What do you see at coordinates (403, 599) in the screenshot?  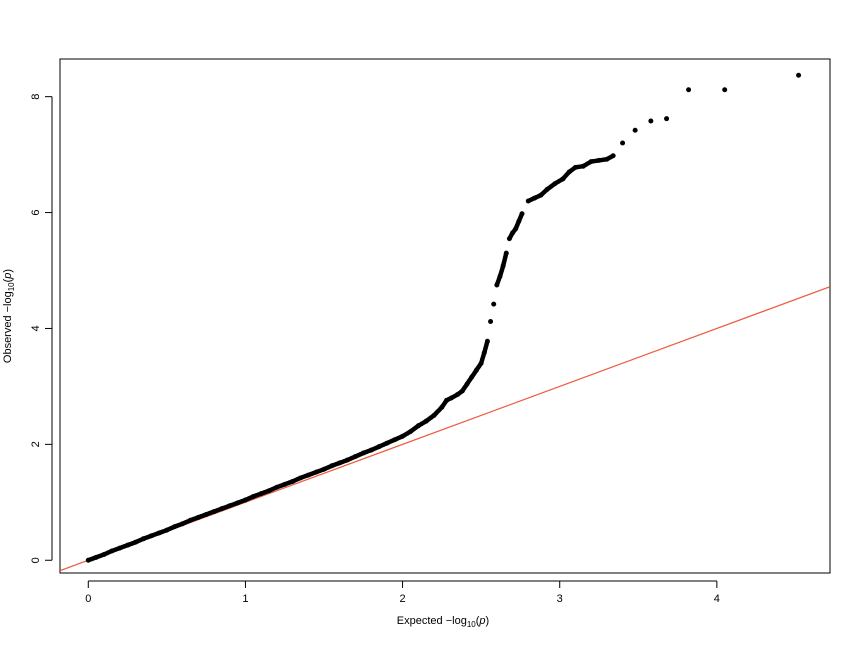 I see `x-tick-label: 2` at bounding box center [403, 599].